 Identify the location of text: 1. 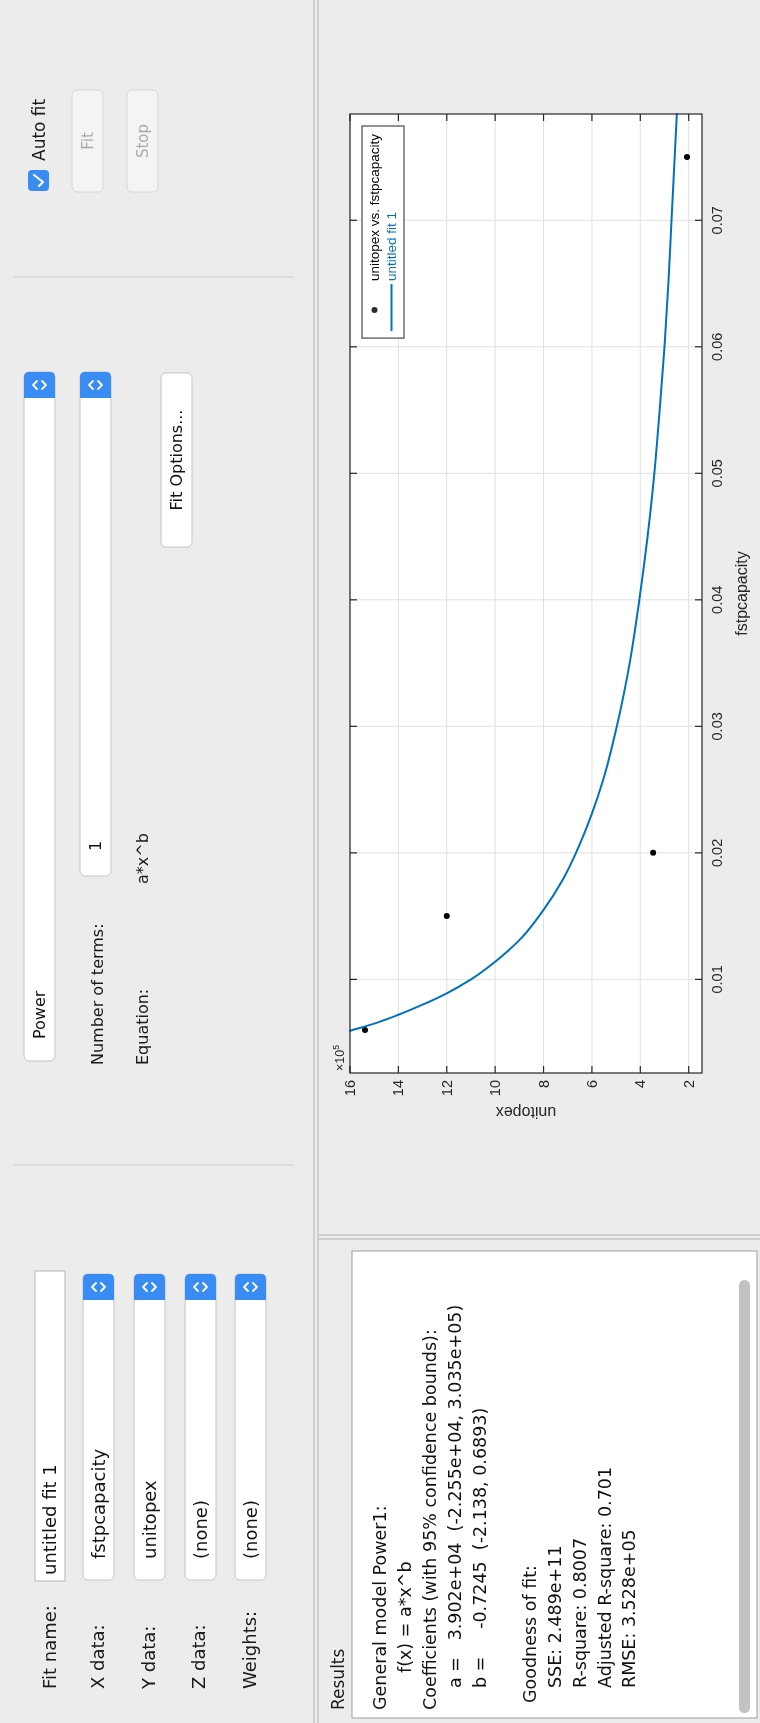
(96, 845).